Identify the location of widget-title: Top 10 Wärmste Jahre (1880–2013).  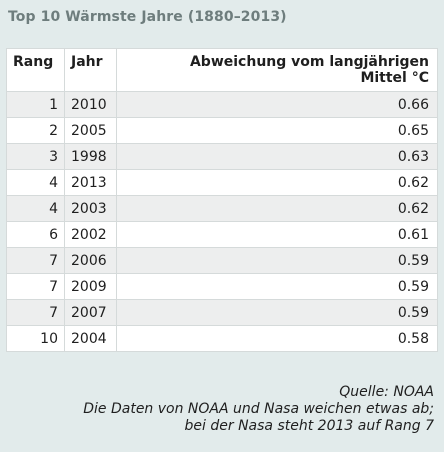
(147, 17).